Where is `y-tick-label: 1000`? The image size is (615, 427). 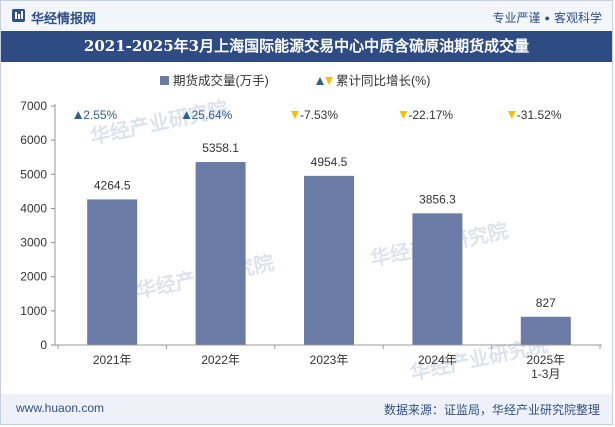 y-tick-label: 1000 is located at coordinates (33, 311).